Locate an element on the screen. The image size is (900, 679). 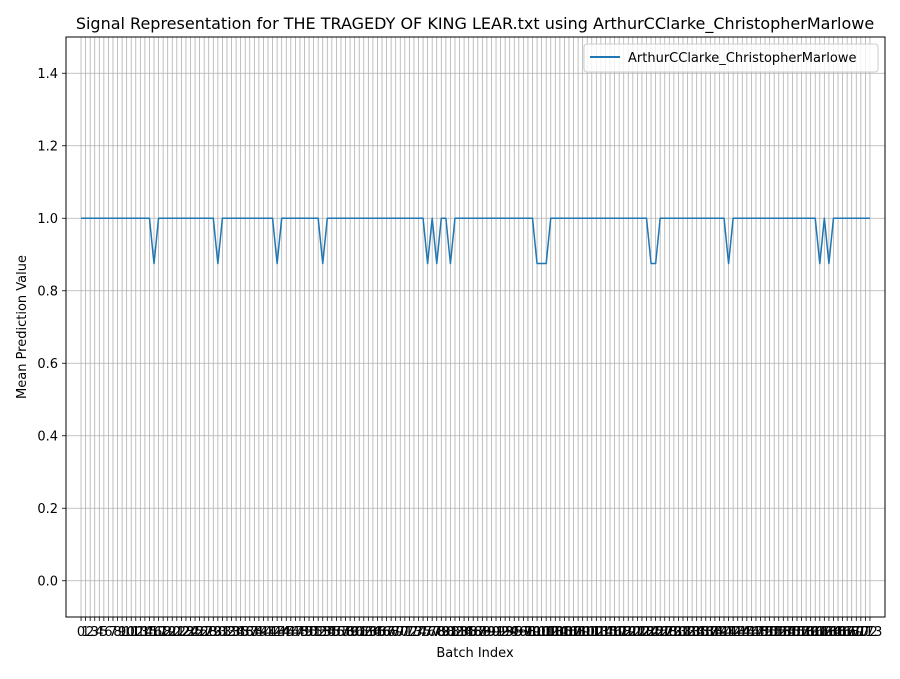
y-tick-label: 1.4 is located at coordinates (47, 74).